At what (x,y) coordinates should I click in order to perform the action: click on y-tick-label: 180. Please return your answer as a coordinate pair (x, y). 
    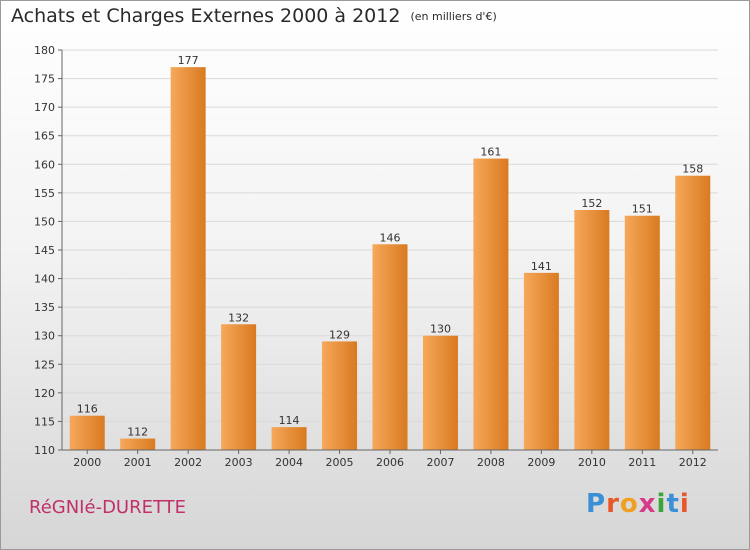
    Looking at the image, I should click on (44, 50).